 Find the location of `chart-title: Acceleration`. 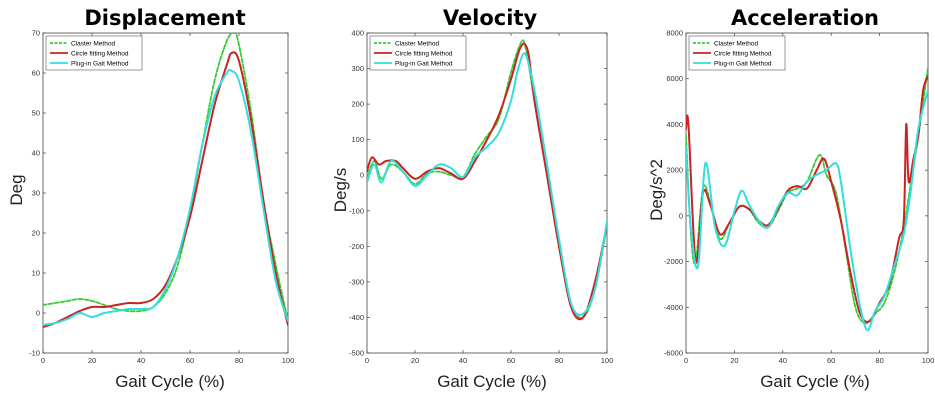

chart-title: Acceleration is located at coordinates (805, 18).